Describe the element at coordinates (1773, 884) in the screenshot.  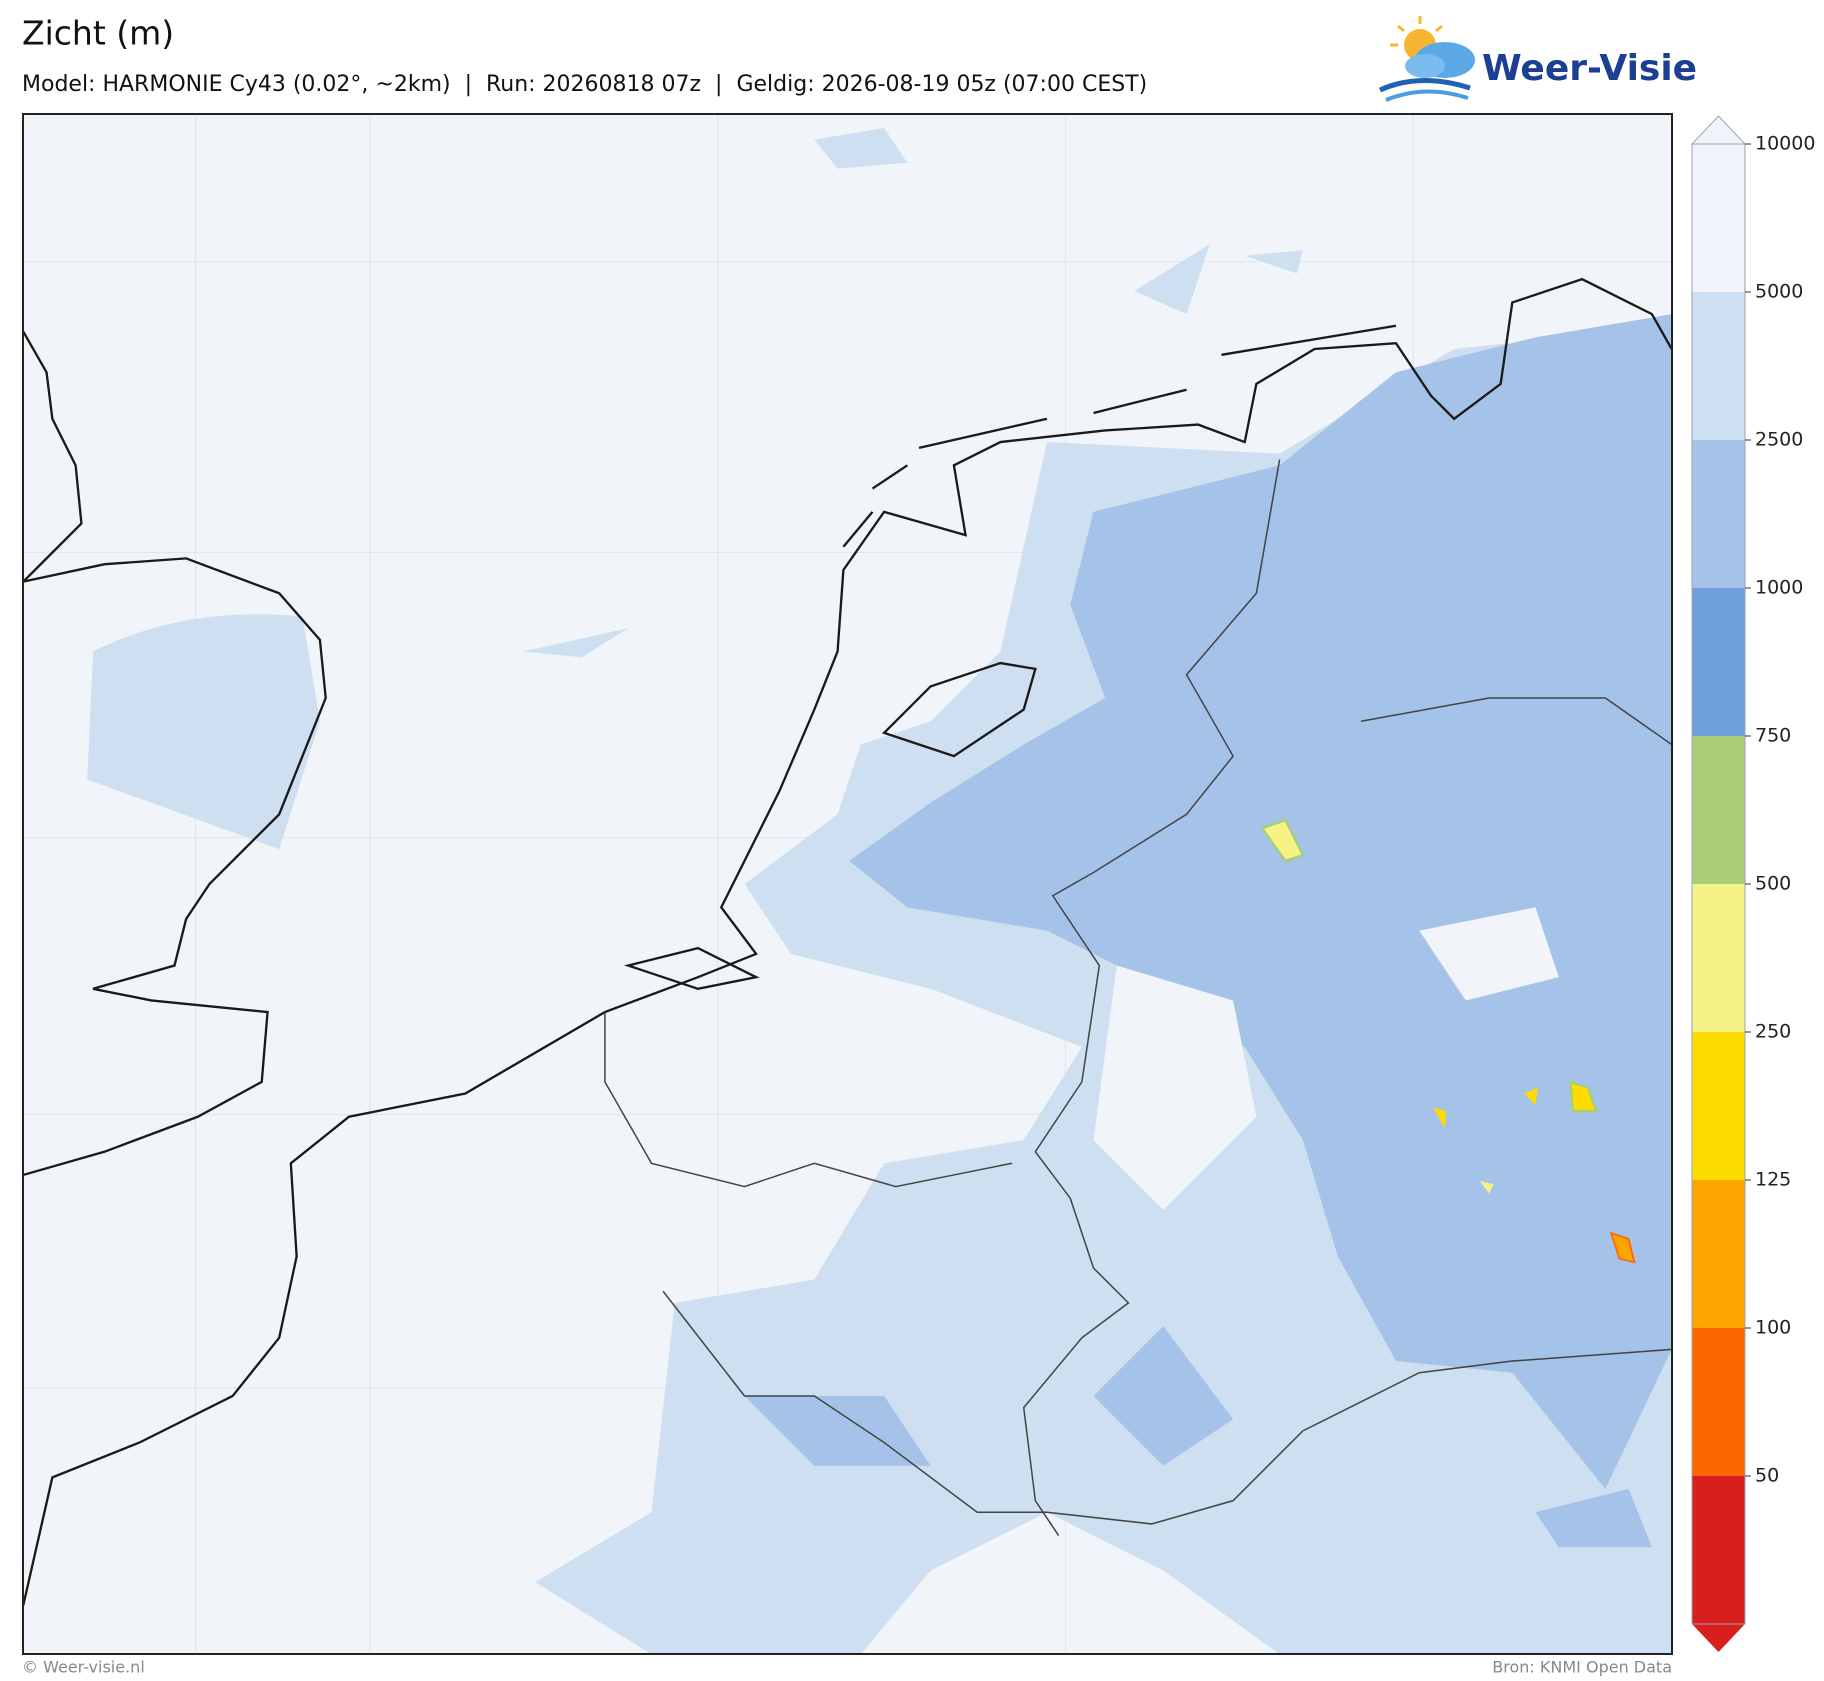
I see `colorbar-tick-label: 500` at that location.